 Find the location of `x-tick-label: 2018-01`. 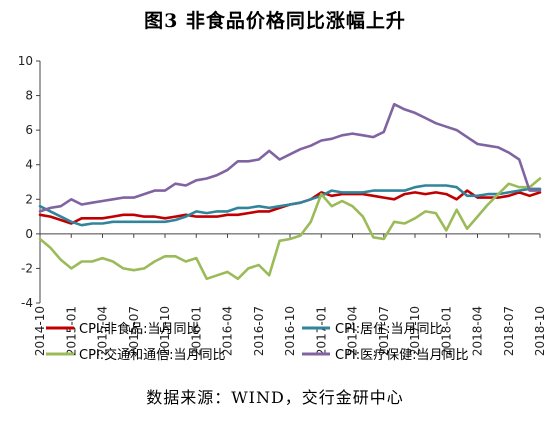

x-tick-label: 2018-01 is located at coordinates (446, 331).